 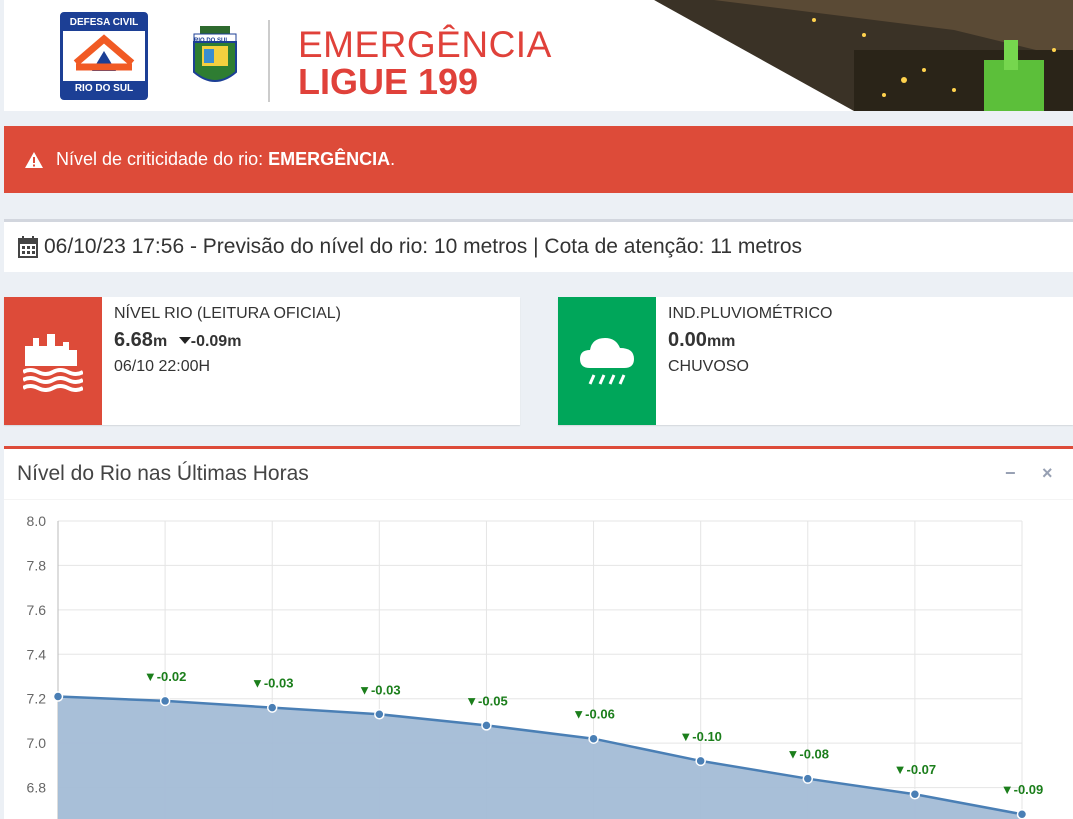 I want to click on defesa-civil-logo: DEFESA CIVIL RIO DO SUL, so click(x=104, y=56).